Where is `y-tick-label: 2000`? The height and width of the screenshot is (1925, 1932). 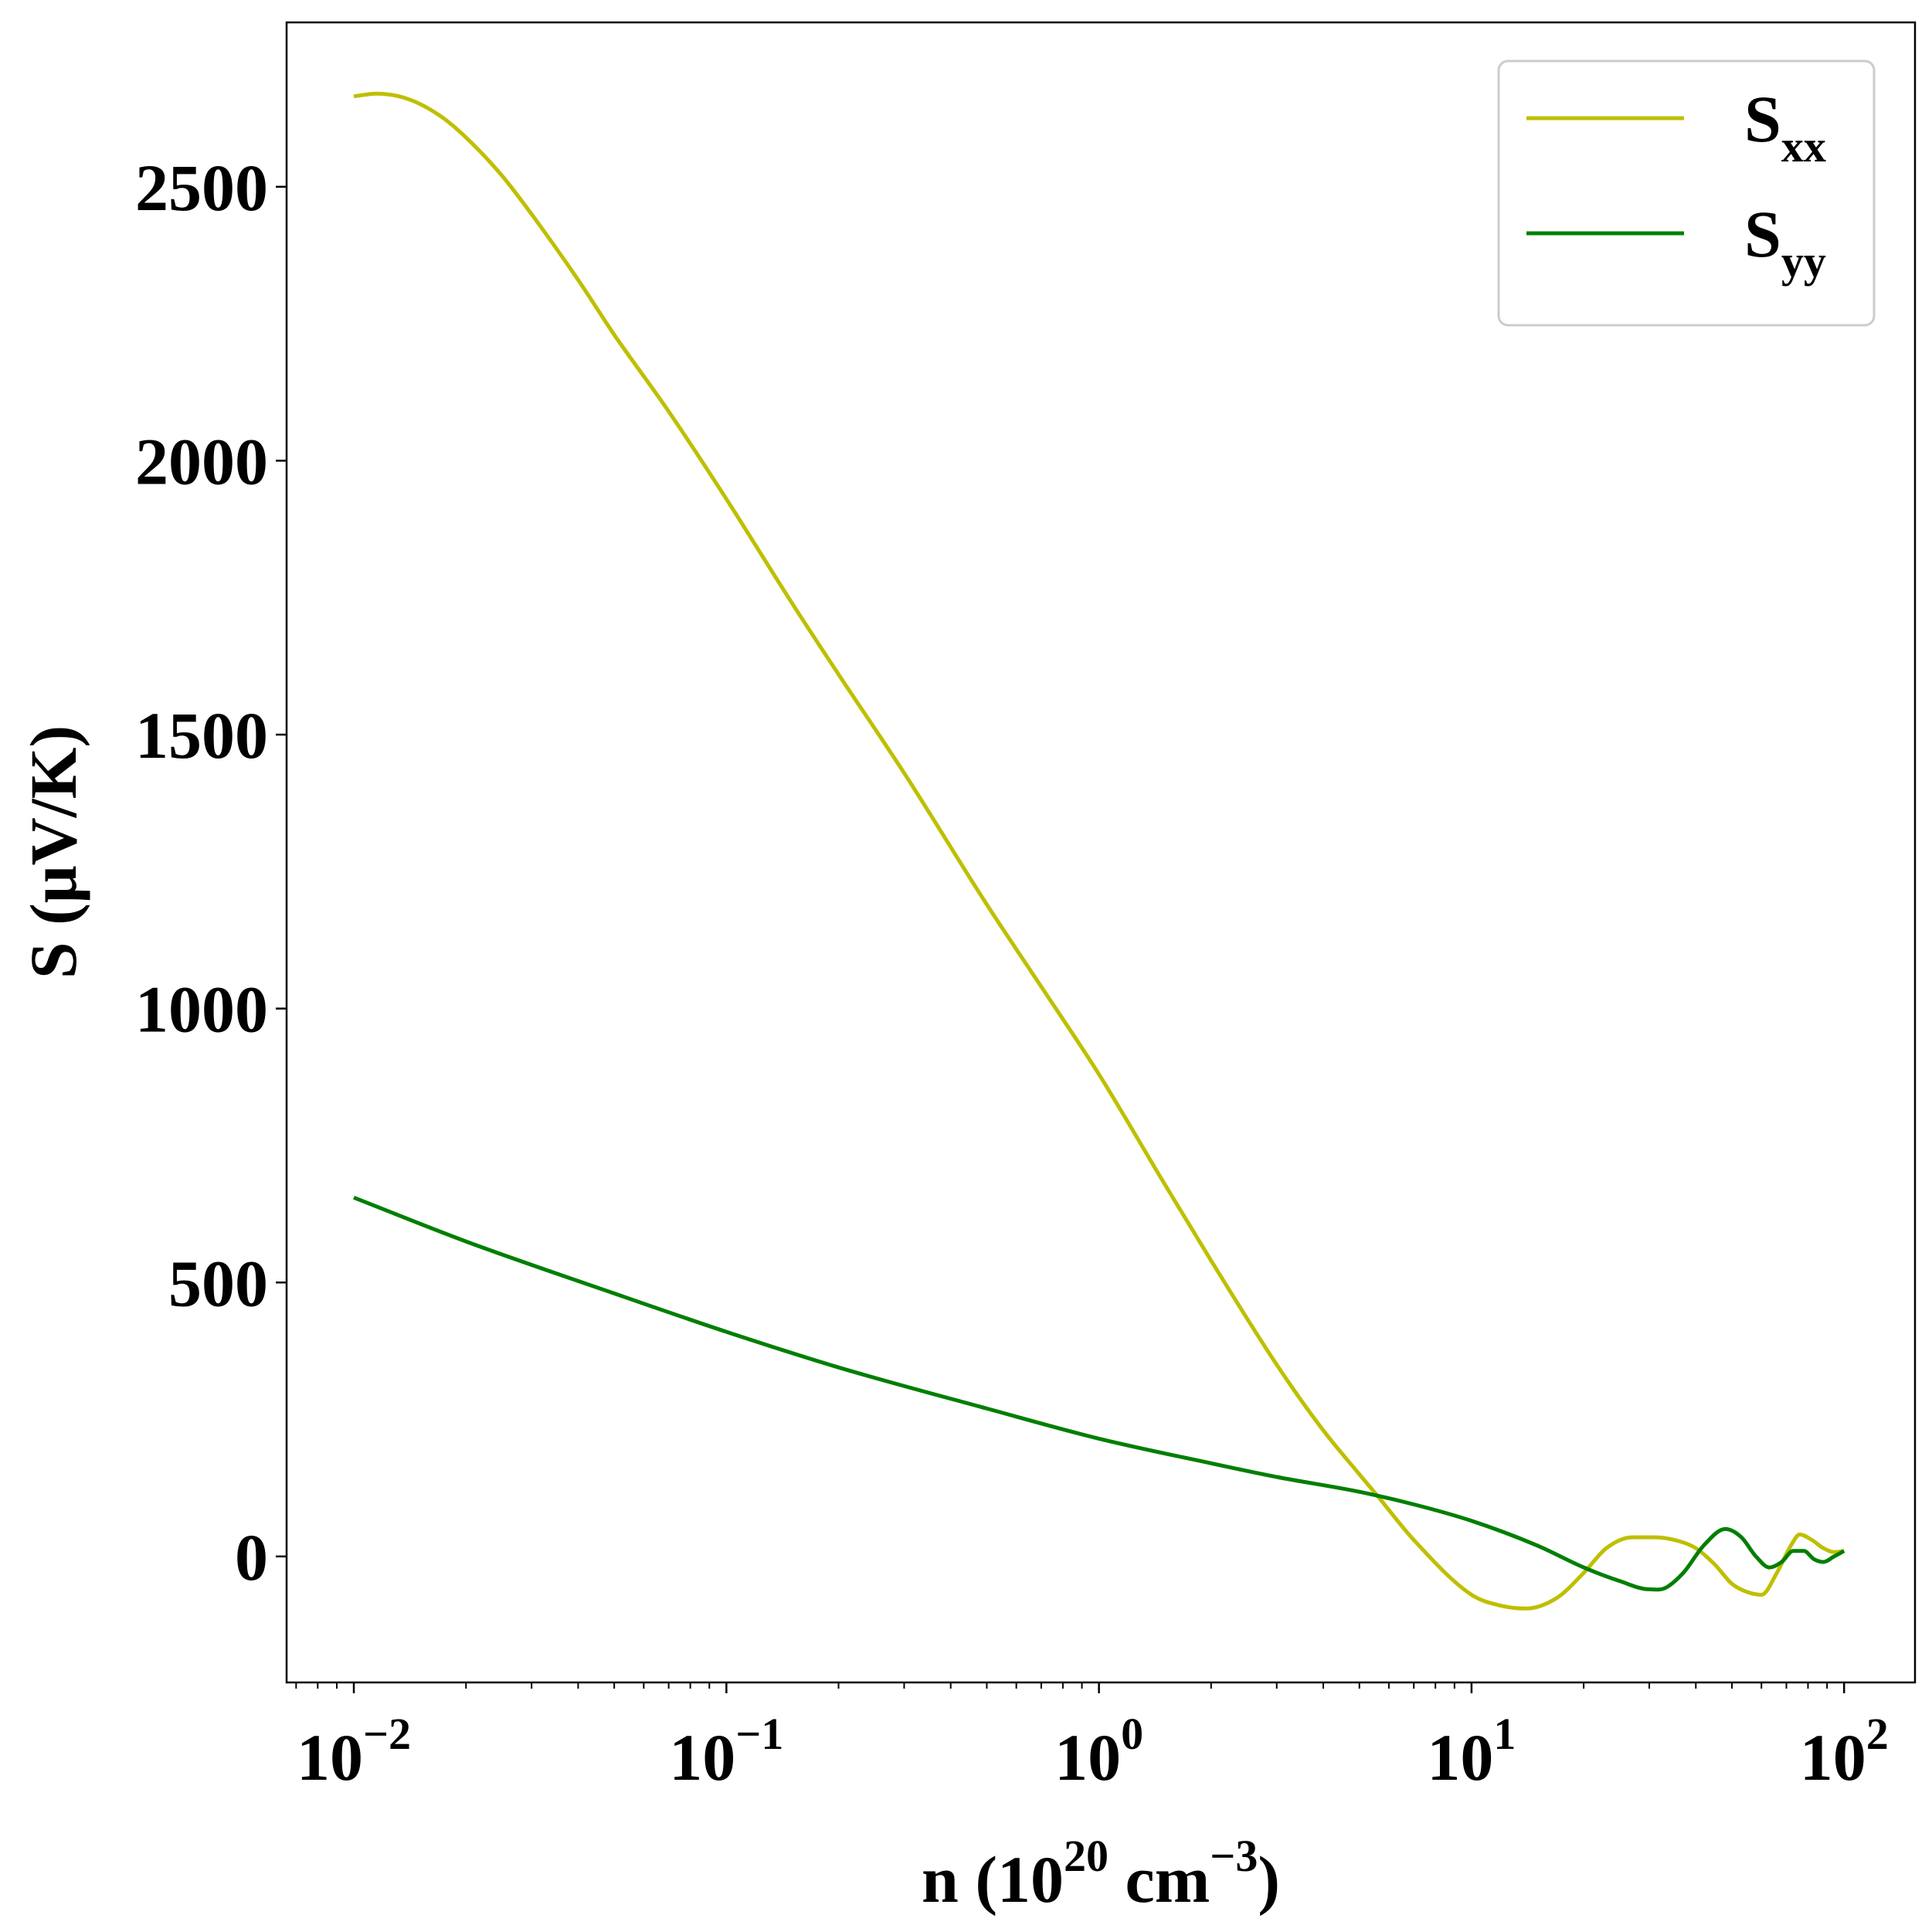
y-tick-label: 2000 is located at coordinates (202, 461).